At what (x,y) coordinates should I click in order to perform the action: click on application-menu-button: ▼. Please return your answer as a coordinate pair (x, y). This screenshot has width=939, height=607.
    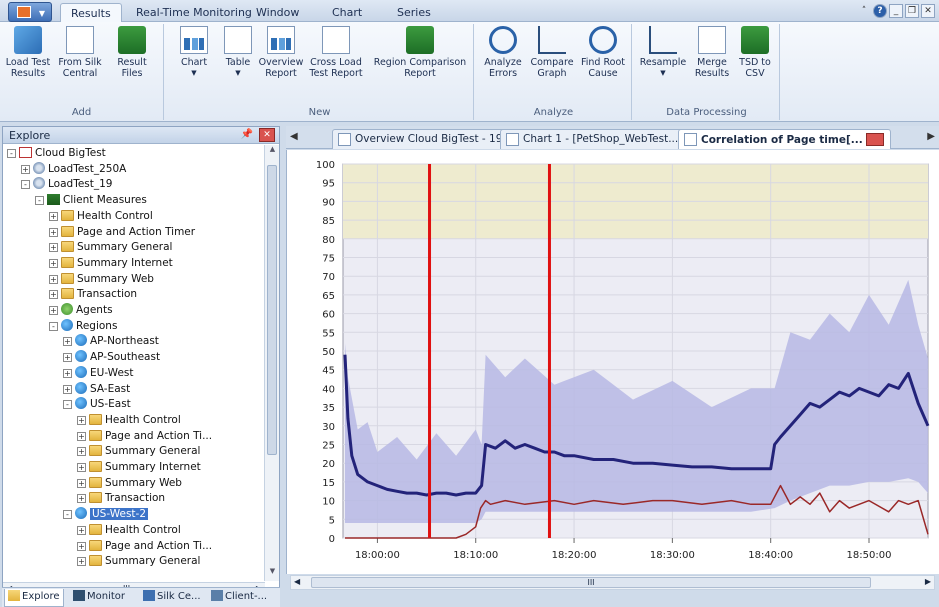
    Looking at the image, I should click on (30, 12).